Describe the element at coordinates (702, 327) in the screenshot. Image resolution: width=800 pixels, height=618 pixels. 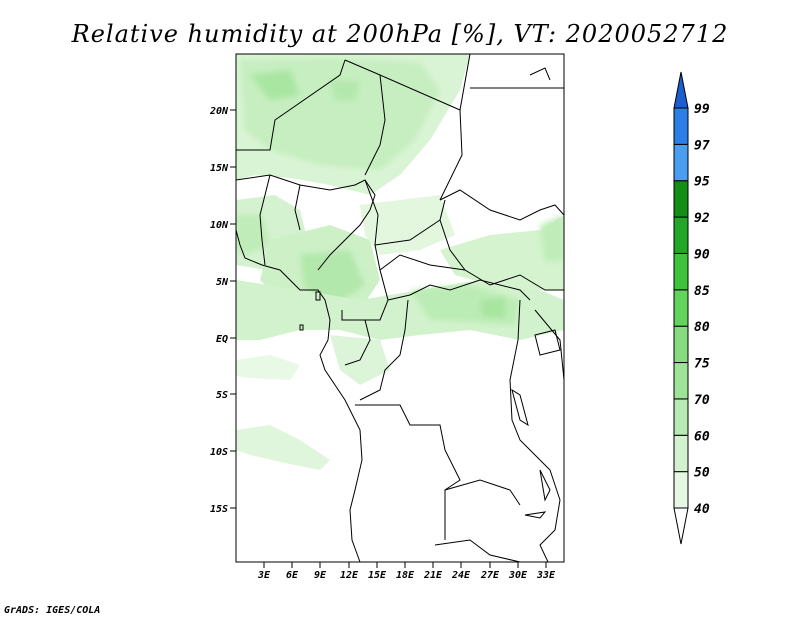
I see `colorbar-level-label: 80` at that location.